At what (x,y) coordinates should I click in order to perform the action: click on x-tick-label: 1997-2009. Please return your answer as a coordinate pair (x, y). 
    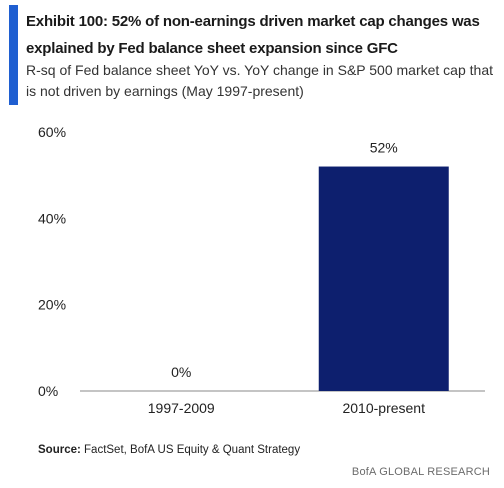
    Looking at the image, I should click on (181, 408).